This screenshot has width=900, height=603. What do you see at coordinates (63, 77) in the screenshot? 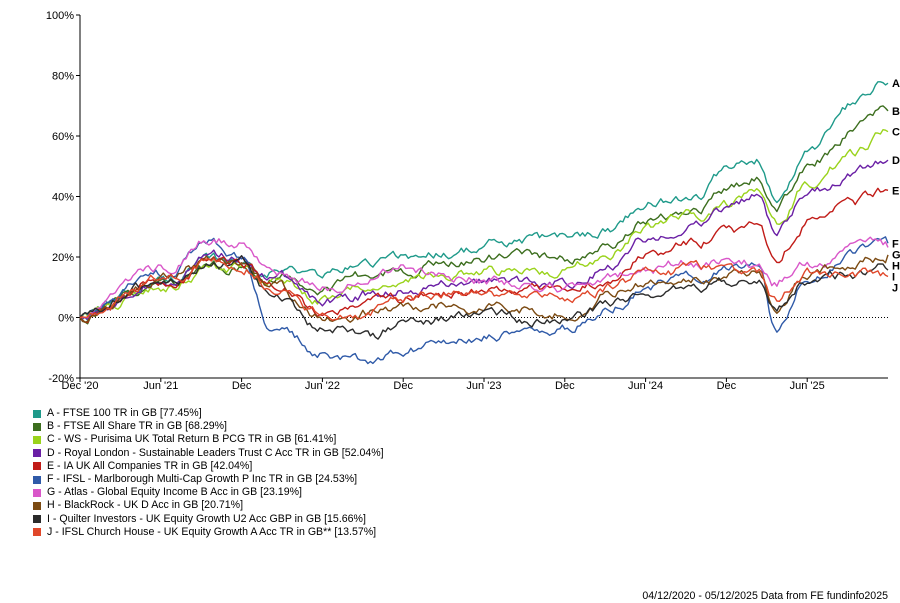
I see `y-tick-label: 80%` at bounding box center [63, 77].